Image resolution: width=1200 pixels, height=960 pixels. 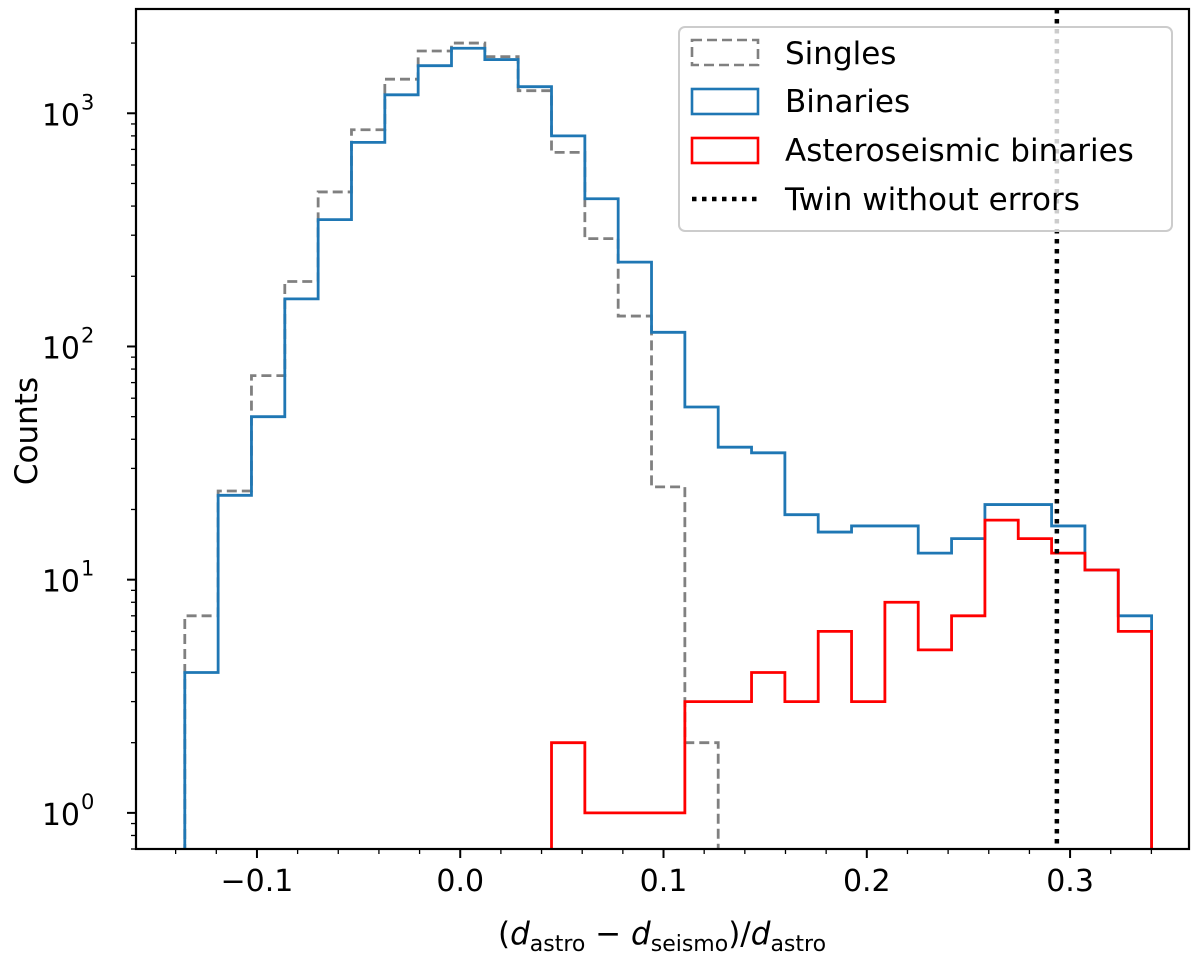 I want to click on y-tick-exponent: 2, so click(x=87, y=335).